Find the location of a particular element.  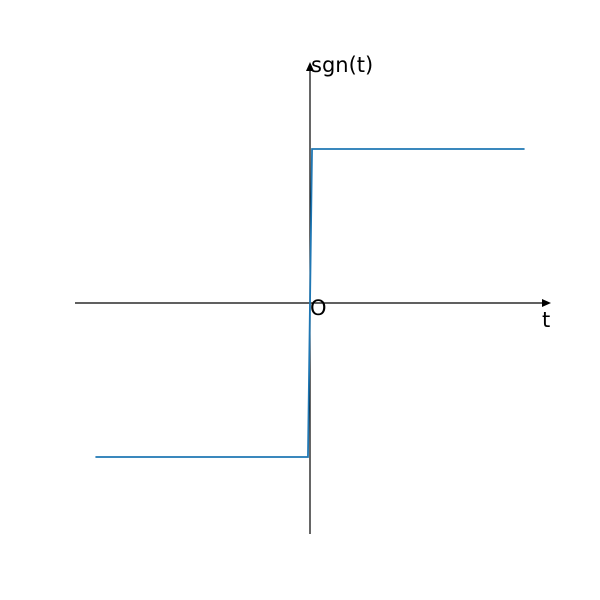

y-axis-arrow-icon is located at coordinates (310, 66).